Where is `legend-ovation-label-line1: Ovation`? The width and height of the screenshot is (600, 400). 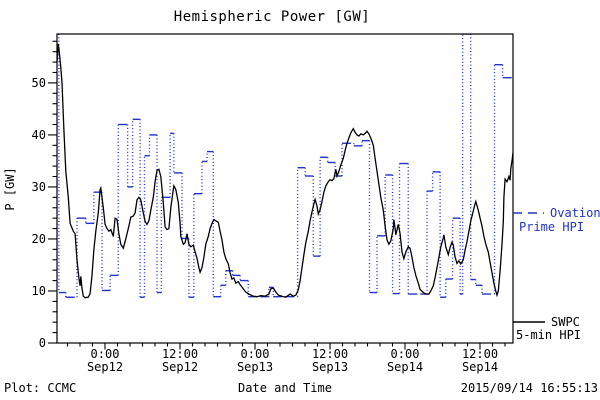 legend-ovation-label-line1: Ovation is located at coordinates (575, 213).